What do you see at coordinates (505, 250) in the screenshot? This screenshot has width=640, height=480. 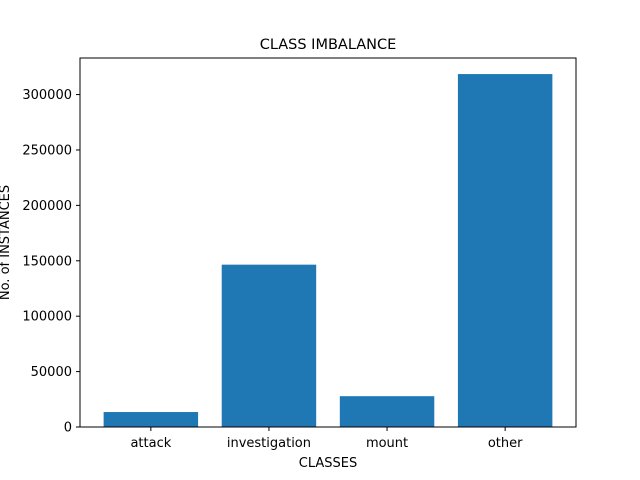 I see `bar-other` at bounding box center [505, 250].